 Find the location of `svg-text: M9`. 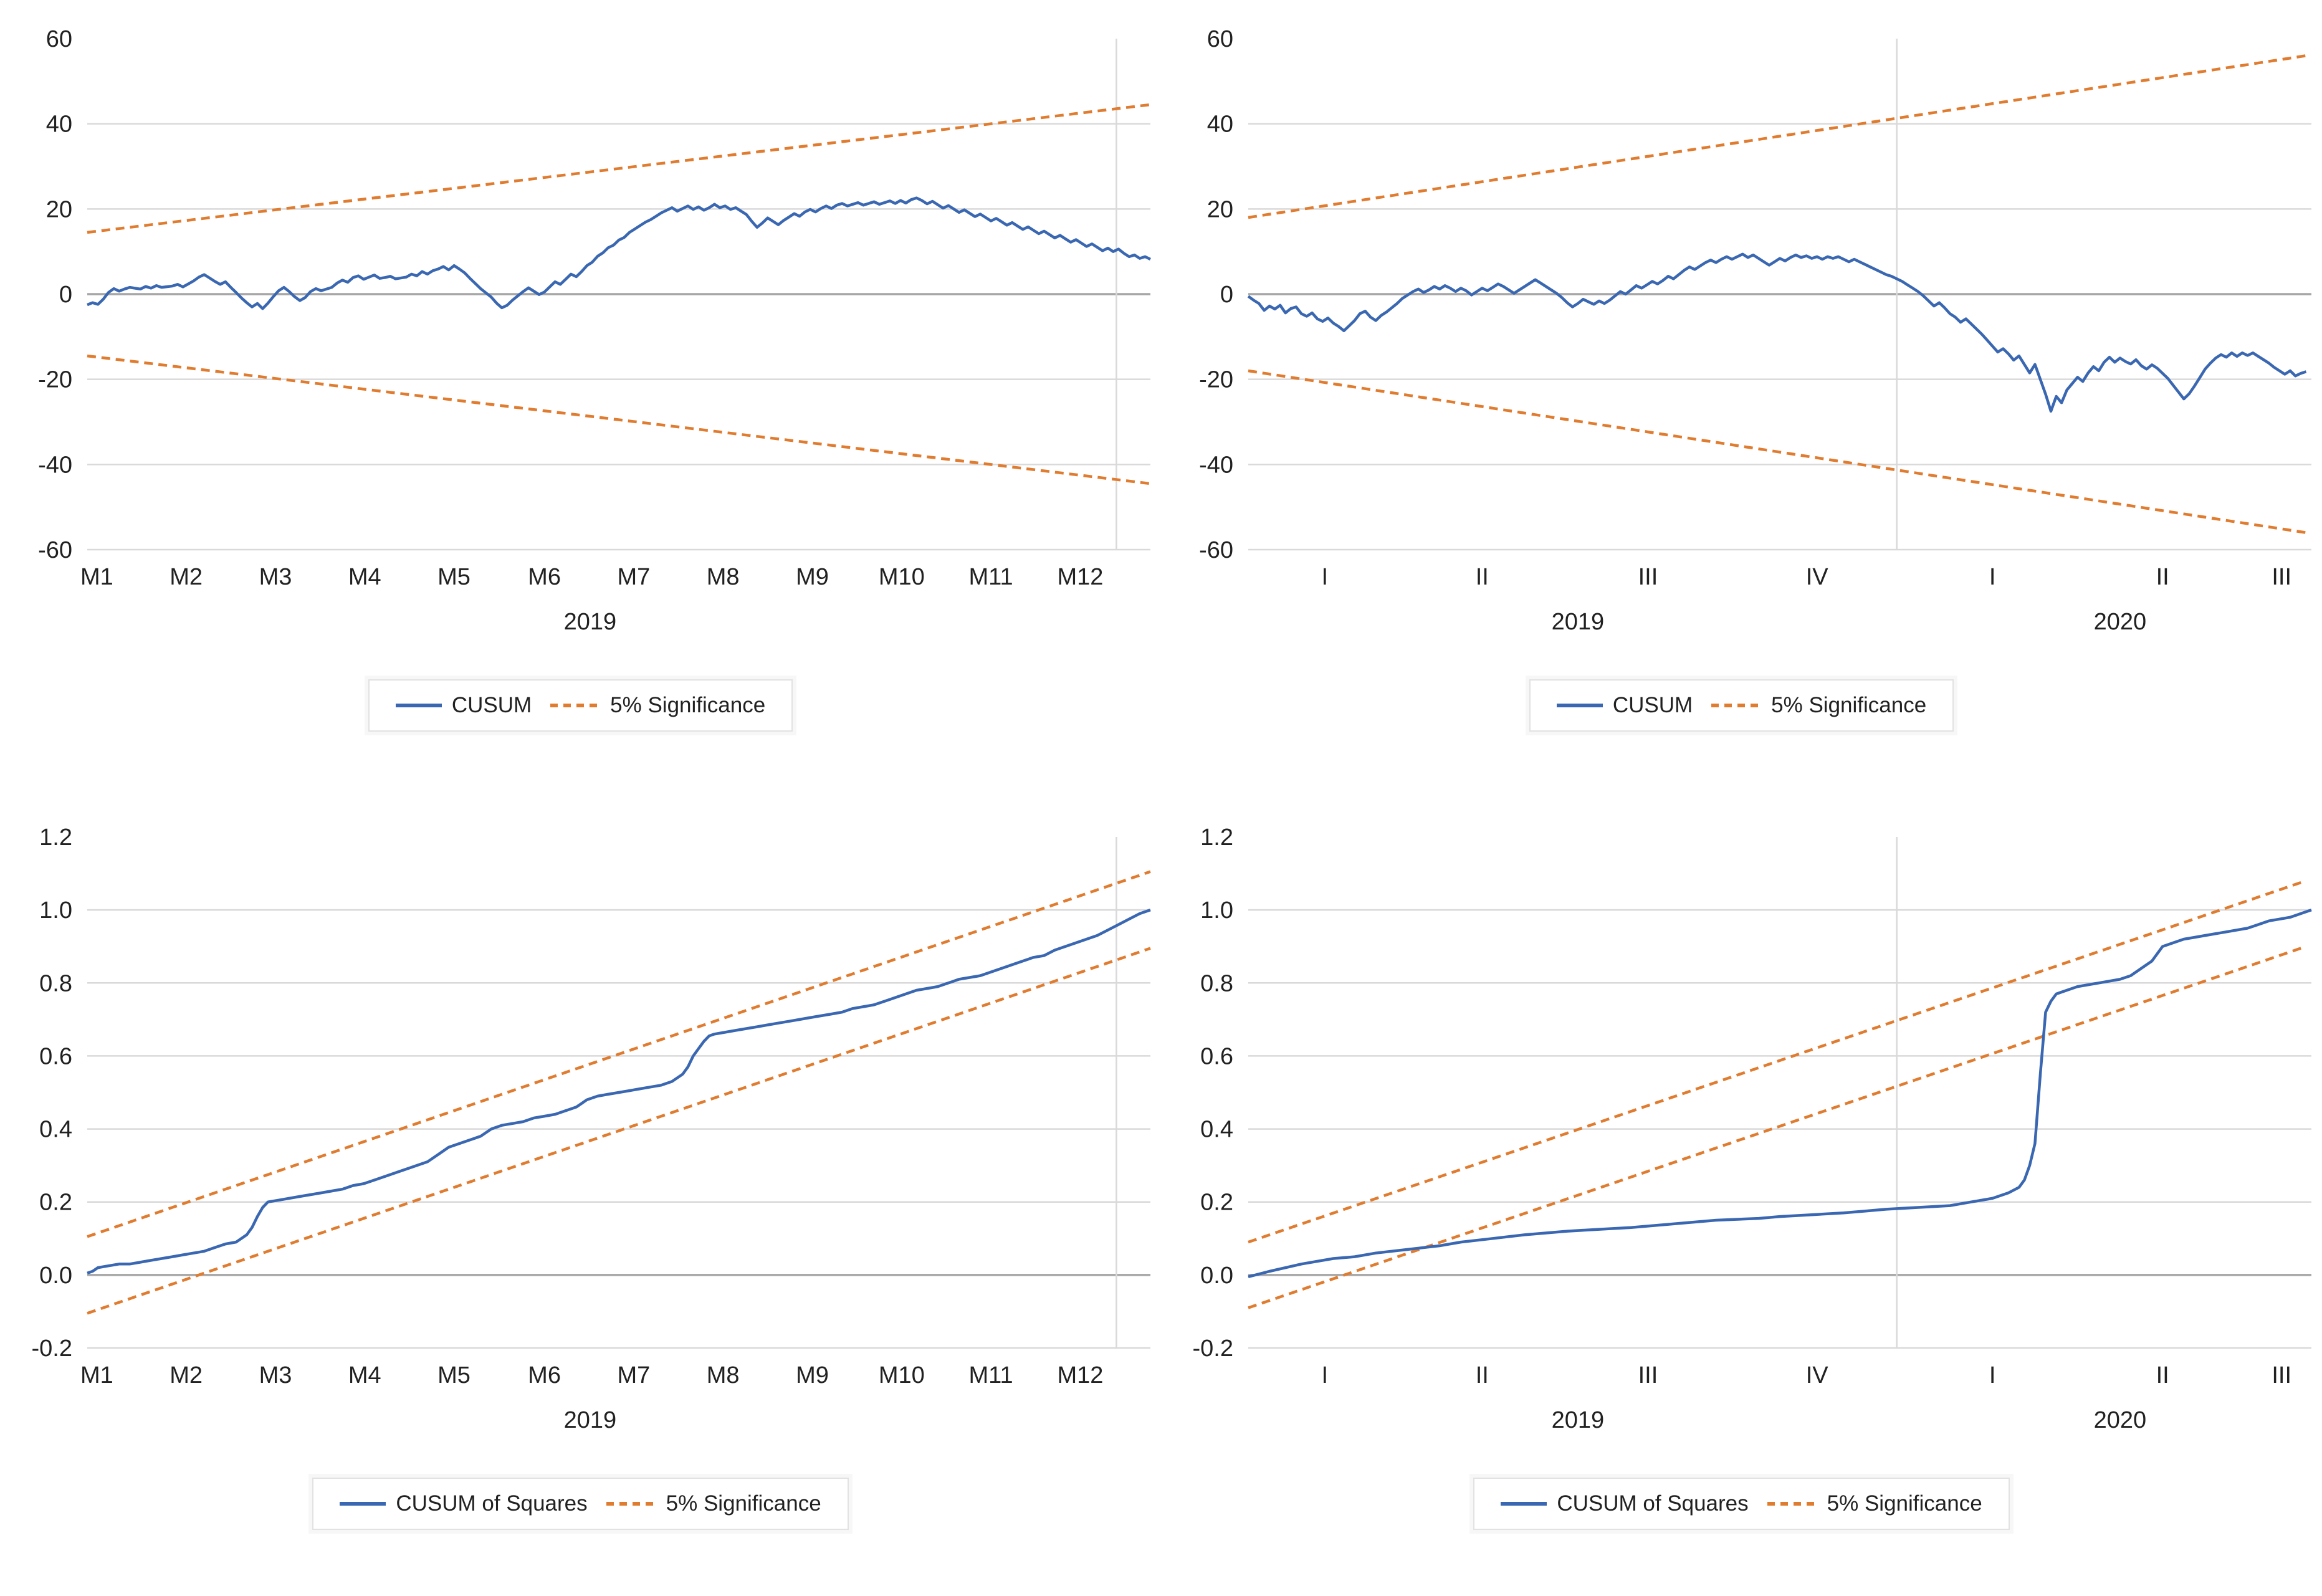

svg-text: M9 is located at coordinates (812, 577).